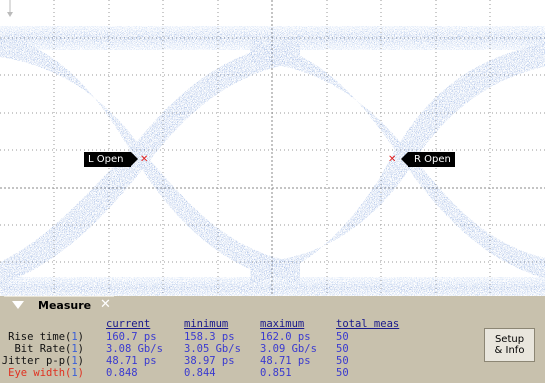  What do you see at coordinates (200, 373) in the screenshot?
I see `eye-width-minimum: 0.844` at bounding box center [200, 373].